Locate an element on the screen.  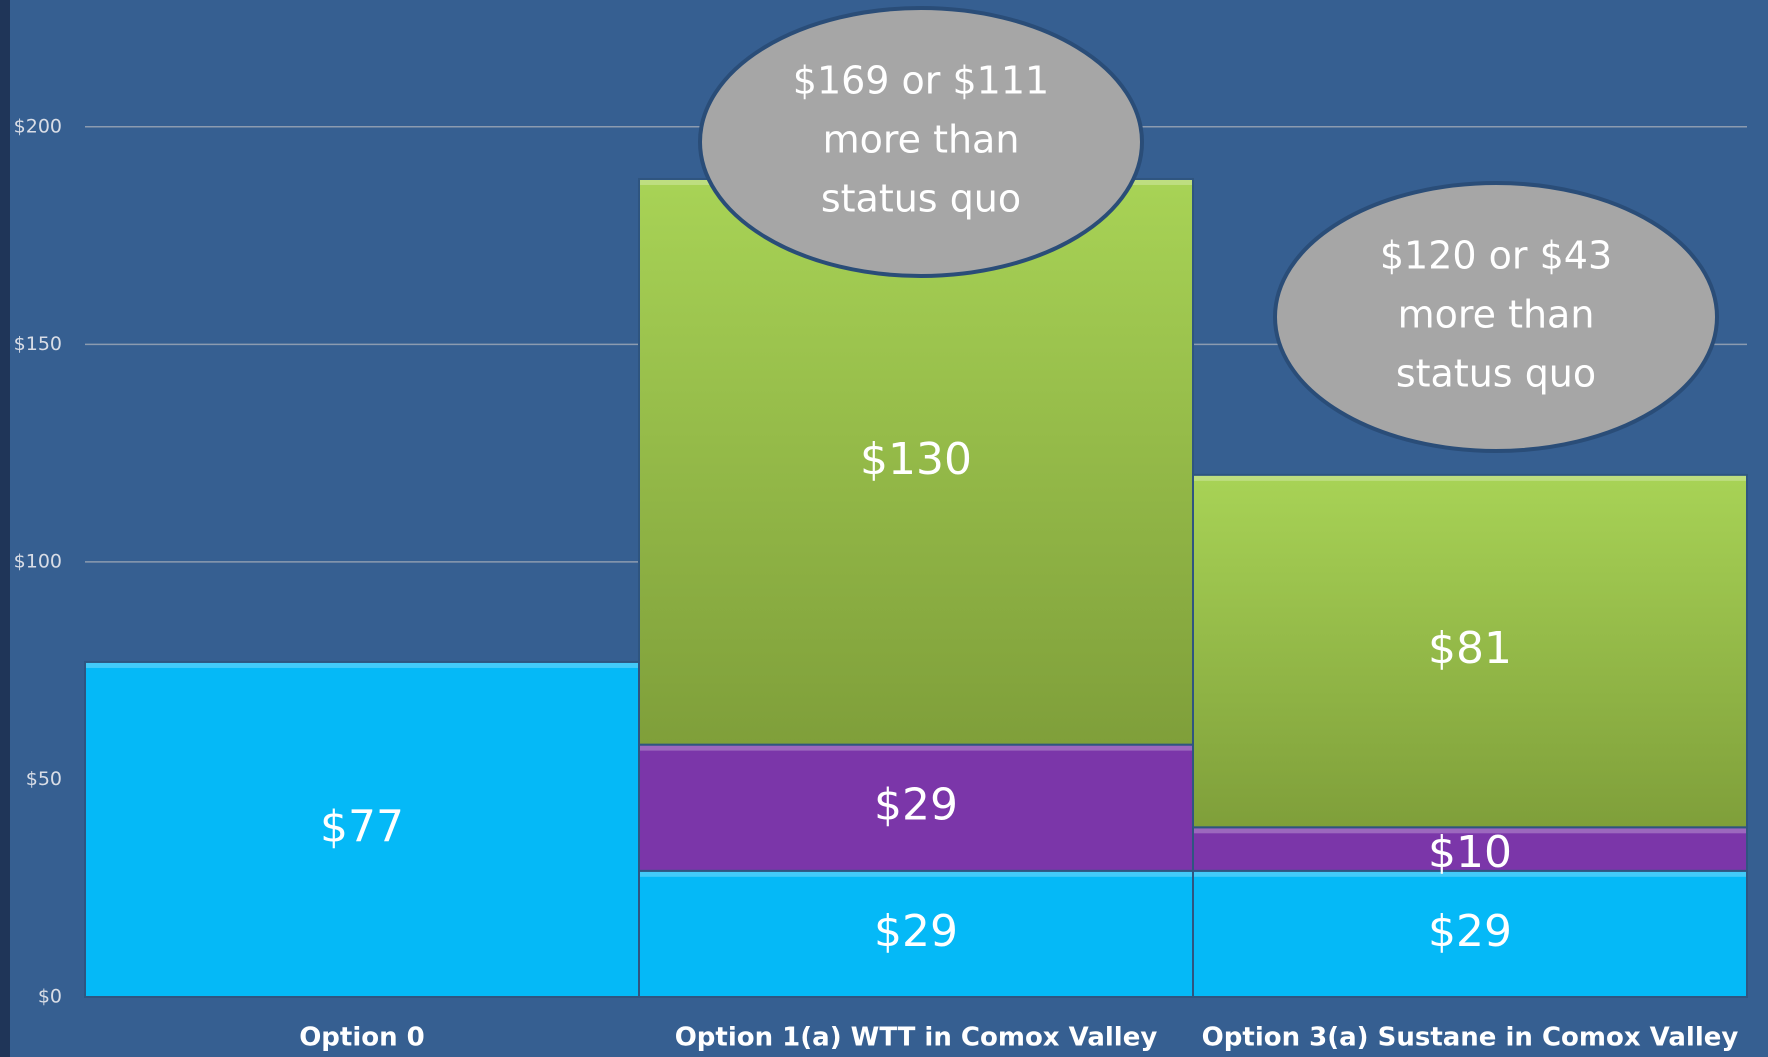
y-tick-label: $150 is located at coordinates (38, 344).